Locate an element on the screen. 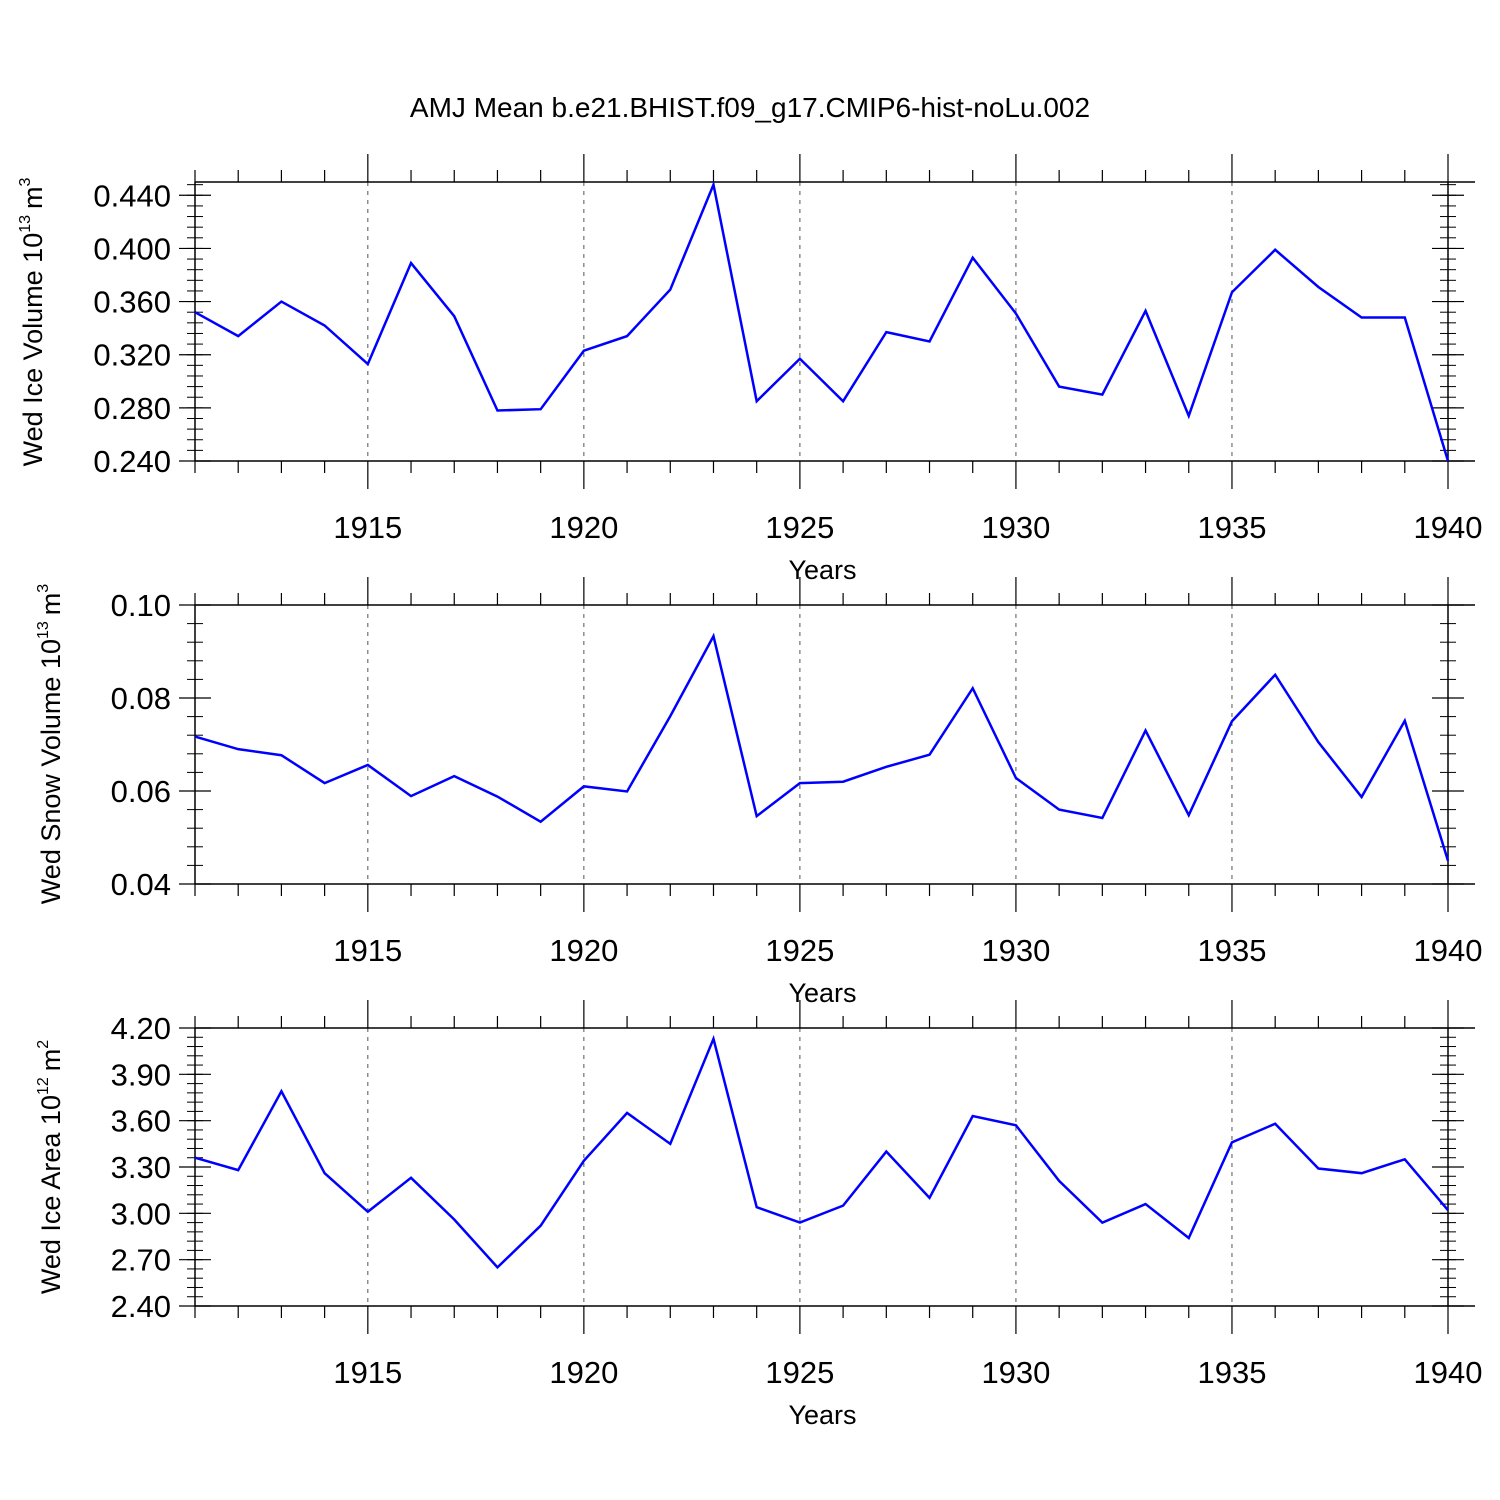  y-axis-title: Wed Ice Area 1012 m2 is located at coordinates (50, 1167).